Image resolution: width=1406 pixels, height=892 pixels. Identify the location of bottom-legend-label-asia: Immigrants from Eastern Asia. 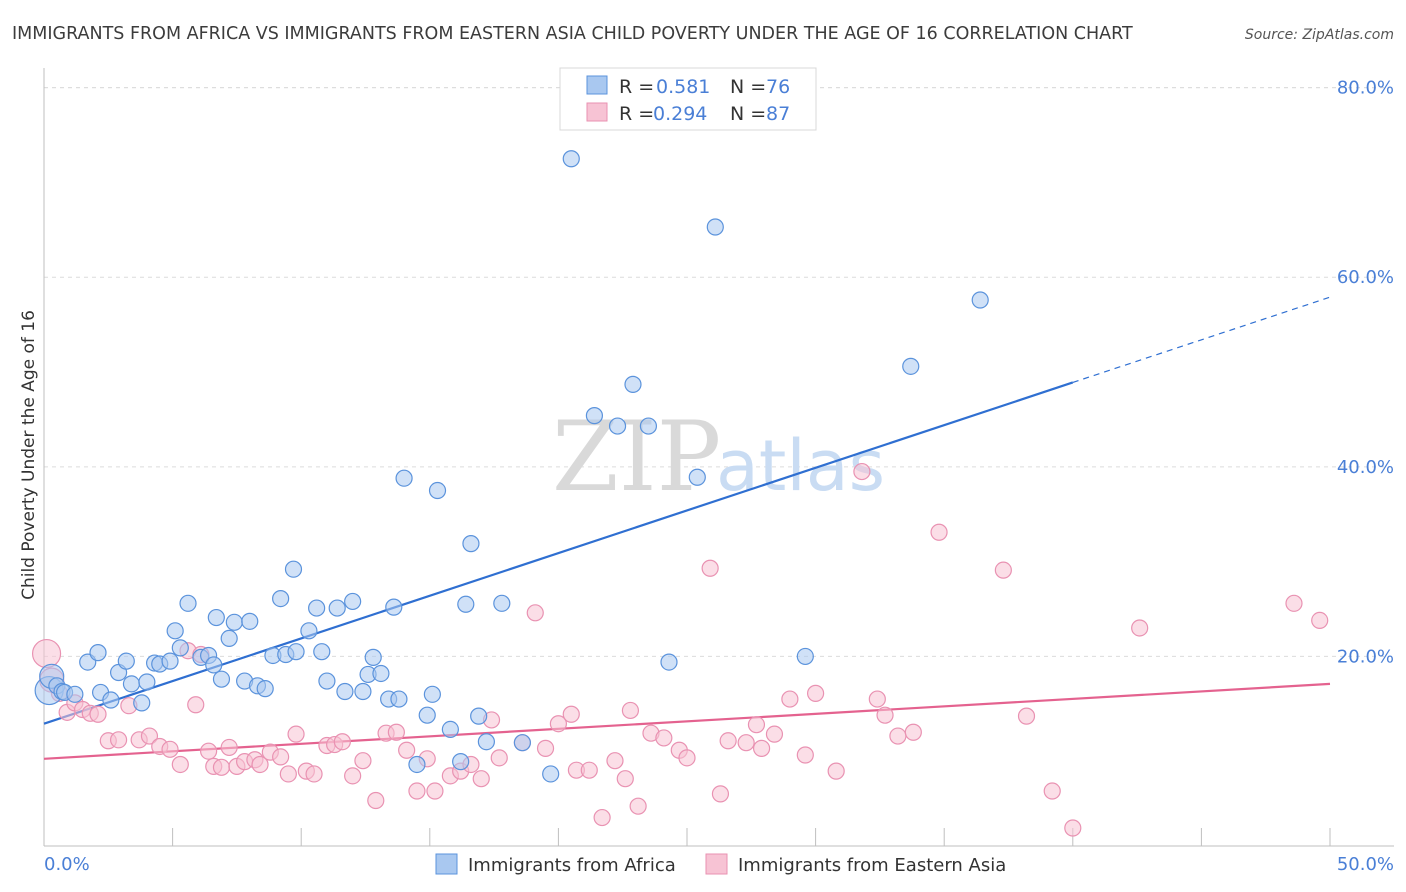
(872, 865).